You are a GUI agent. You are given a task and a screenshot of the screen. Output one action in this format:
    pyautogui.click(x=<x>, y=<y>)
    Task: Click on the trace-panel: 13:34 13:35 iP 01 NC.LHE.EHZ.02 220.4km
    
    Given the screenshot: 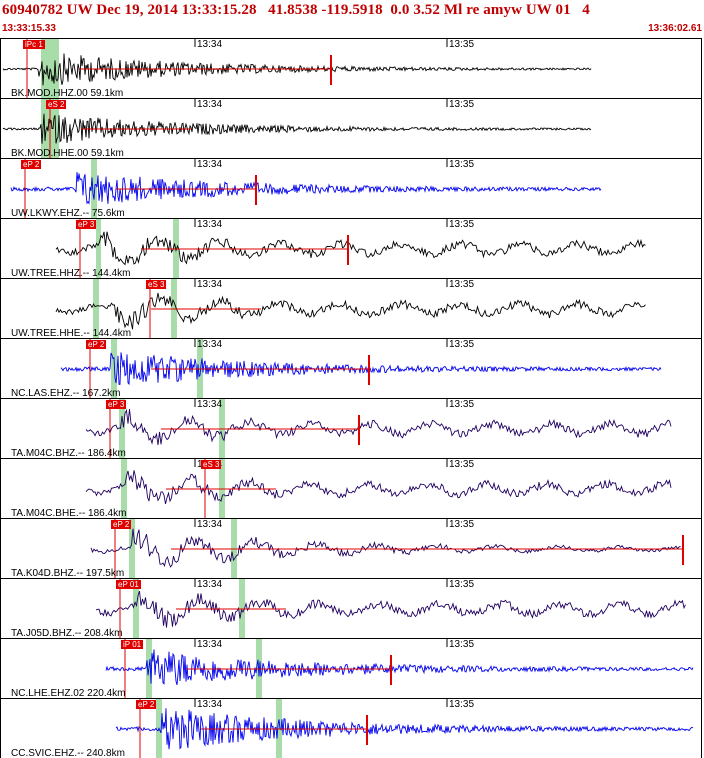 What is the action you would take?
    pyautogui.click(x=351, y=668)
    